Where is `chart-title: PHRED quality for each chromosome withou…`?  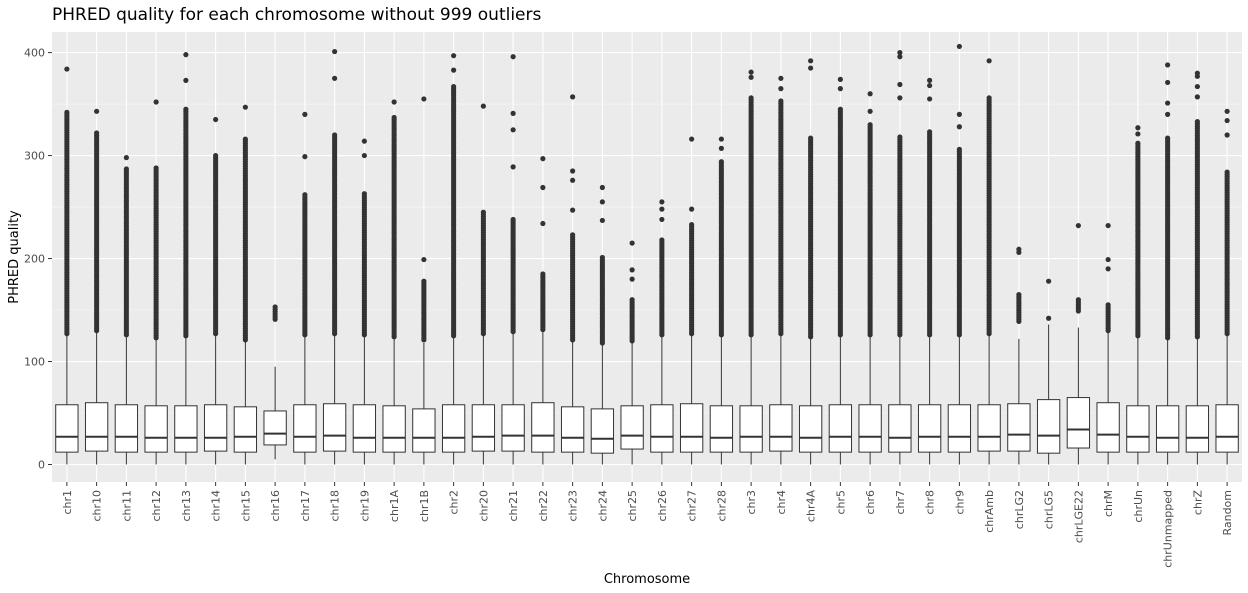 chart-title: PHRED quality for each chromosome withou… is located at coordinates (296, 15).